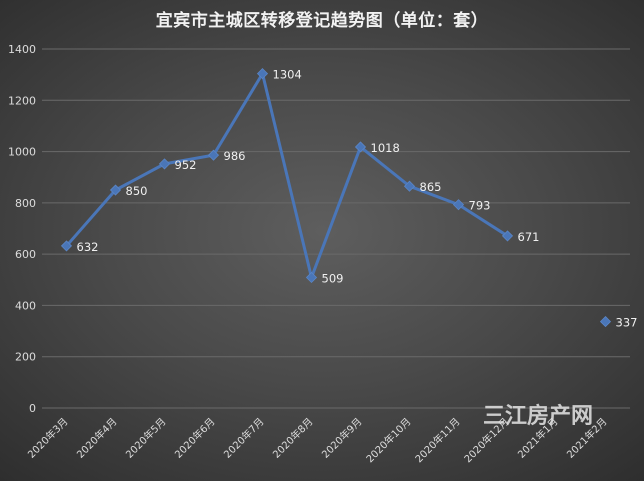 The height and width of the screenshot is (481, 644). Describe the element at coordinates (333, 278) in the screenshot. I see `data-label: 509` at that location.